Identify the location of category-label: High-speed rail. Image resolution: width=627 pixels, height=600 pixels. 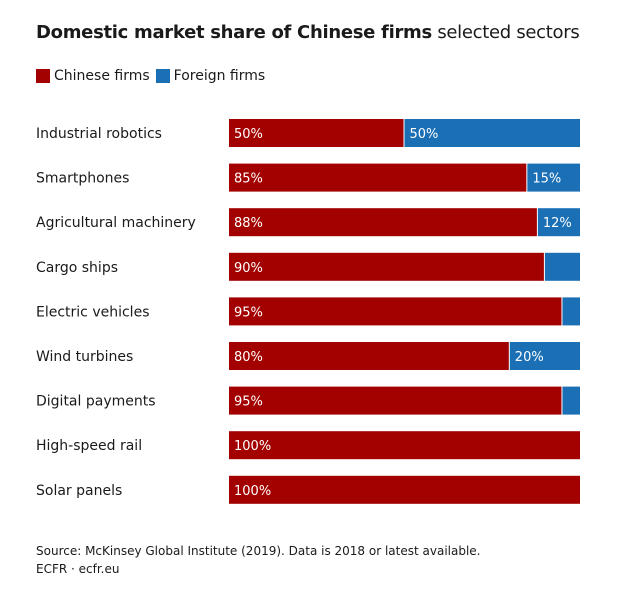
(89, 446).